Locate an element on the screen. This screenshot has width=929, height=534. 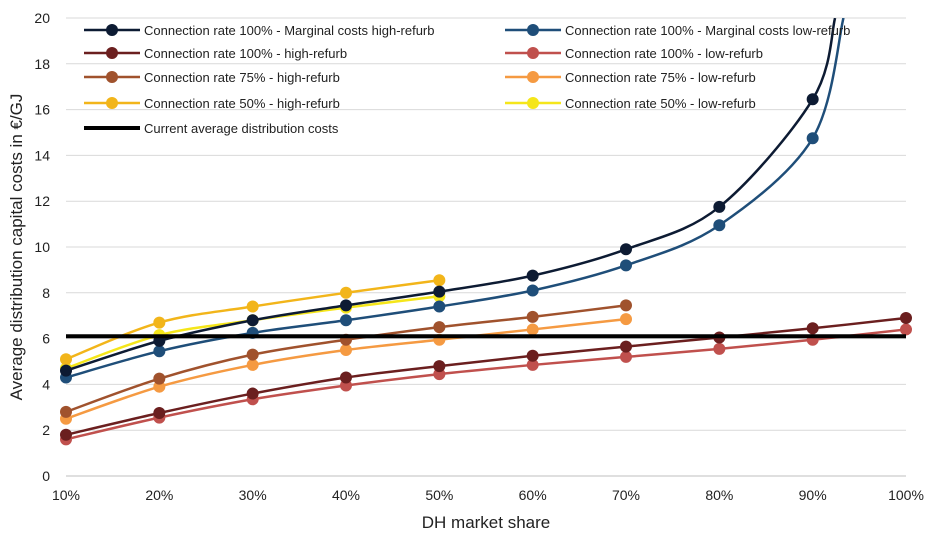
y-tick-labels: 0 2 4 6 8 10 12 14 16 18 20 is located at coordinates (42, 247).